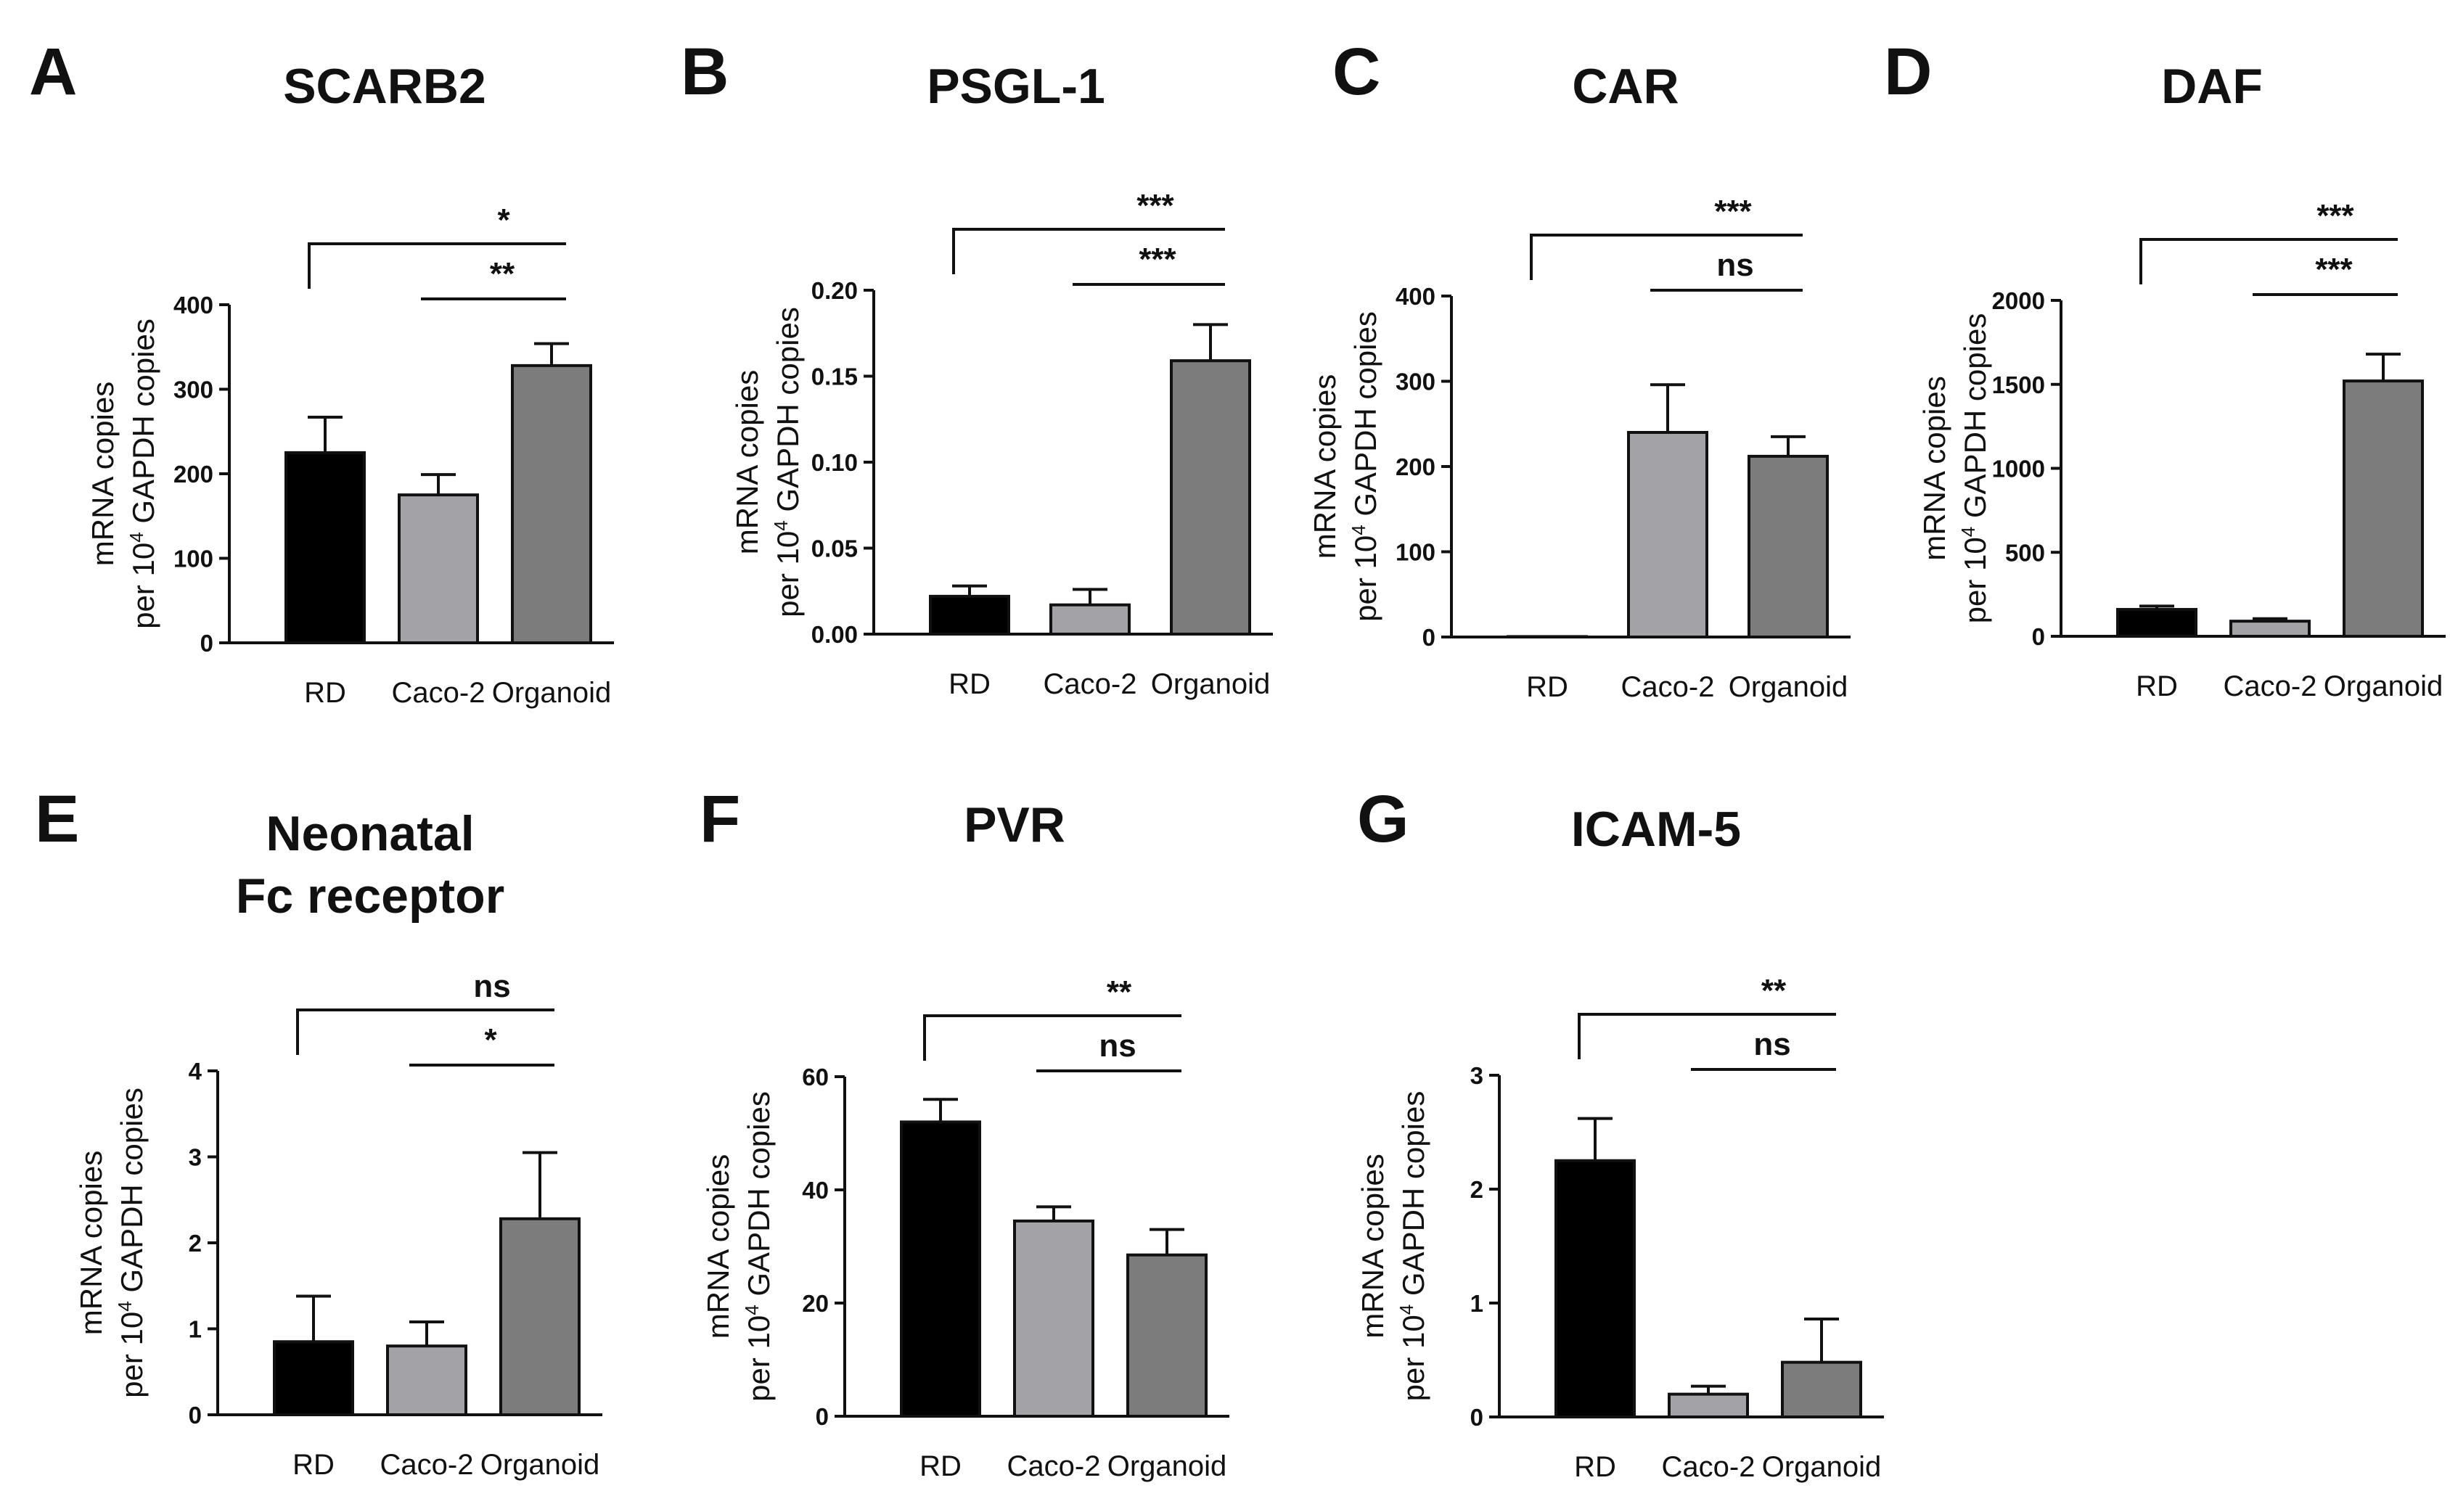  What do you see at coordinates (1908, 72) in the screenshot?
I see `panel-letter: D` at bounding box center [1908, 72].